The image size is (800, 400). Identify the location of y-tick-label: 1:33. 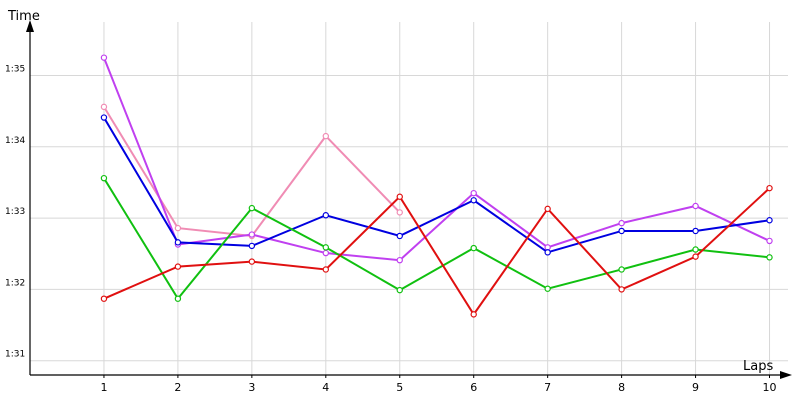
(15, 212).